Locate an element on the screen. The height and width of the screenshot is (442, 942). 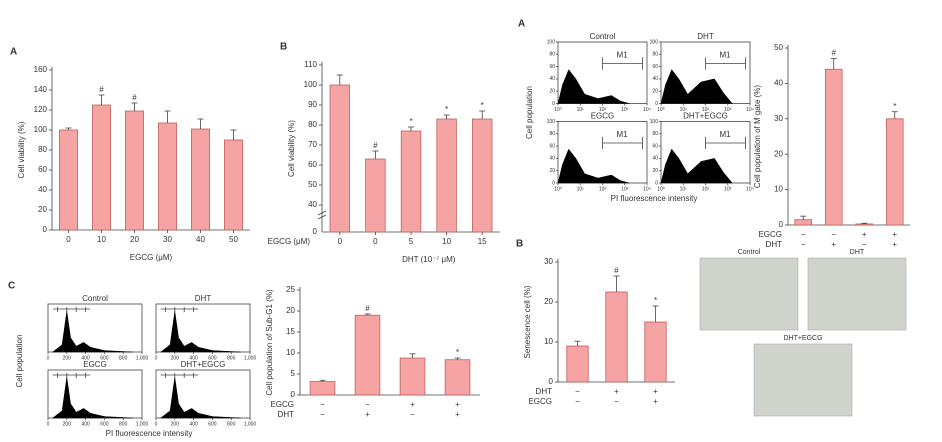
x-tick-label: 30 is located at coordinates (167, 239).